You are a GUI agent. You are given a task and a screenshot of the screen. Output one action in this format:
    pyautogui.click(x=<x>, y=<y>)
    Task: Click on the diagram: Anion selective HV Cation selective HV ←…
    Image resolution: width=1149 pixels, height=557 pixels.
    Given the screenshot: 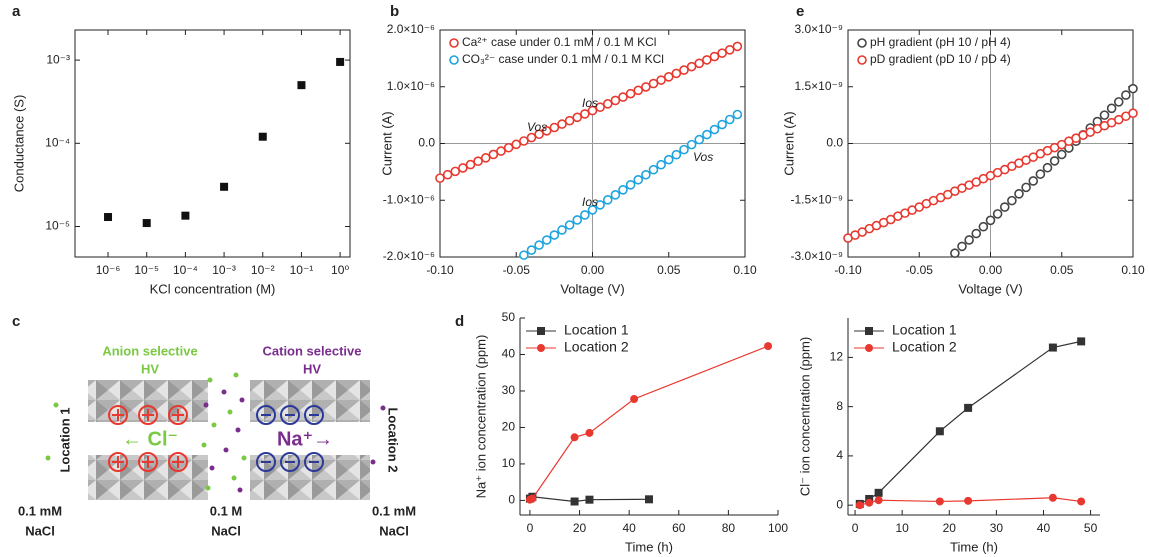 What is the action you would take?
    pyautogui.click(x=217, y=440)
    